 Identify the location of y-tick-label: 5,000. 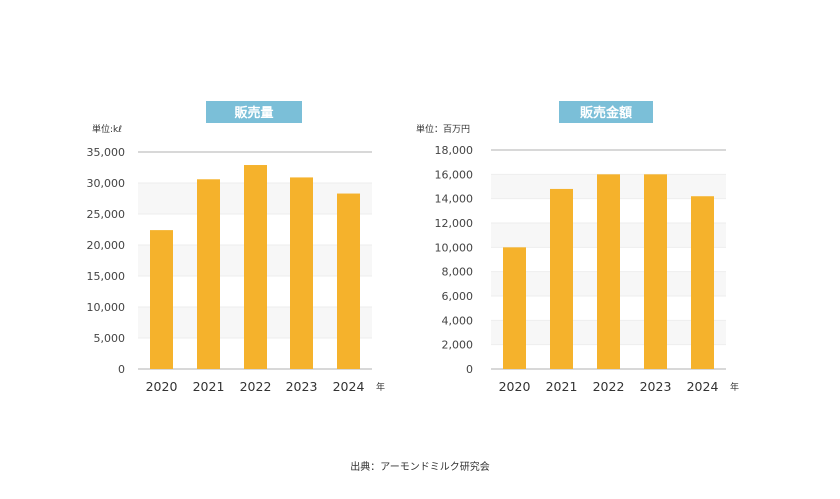
(110, 338).